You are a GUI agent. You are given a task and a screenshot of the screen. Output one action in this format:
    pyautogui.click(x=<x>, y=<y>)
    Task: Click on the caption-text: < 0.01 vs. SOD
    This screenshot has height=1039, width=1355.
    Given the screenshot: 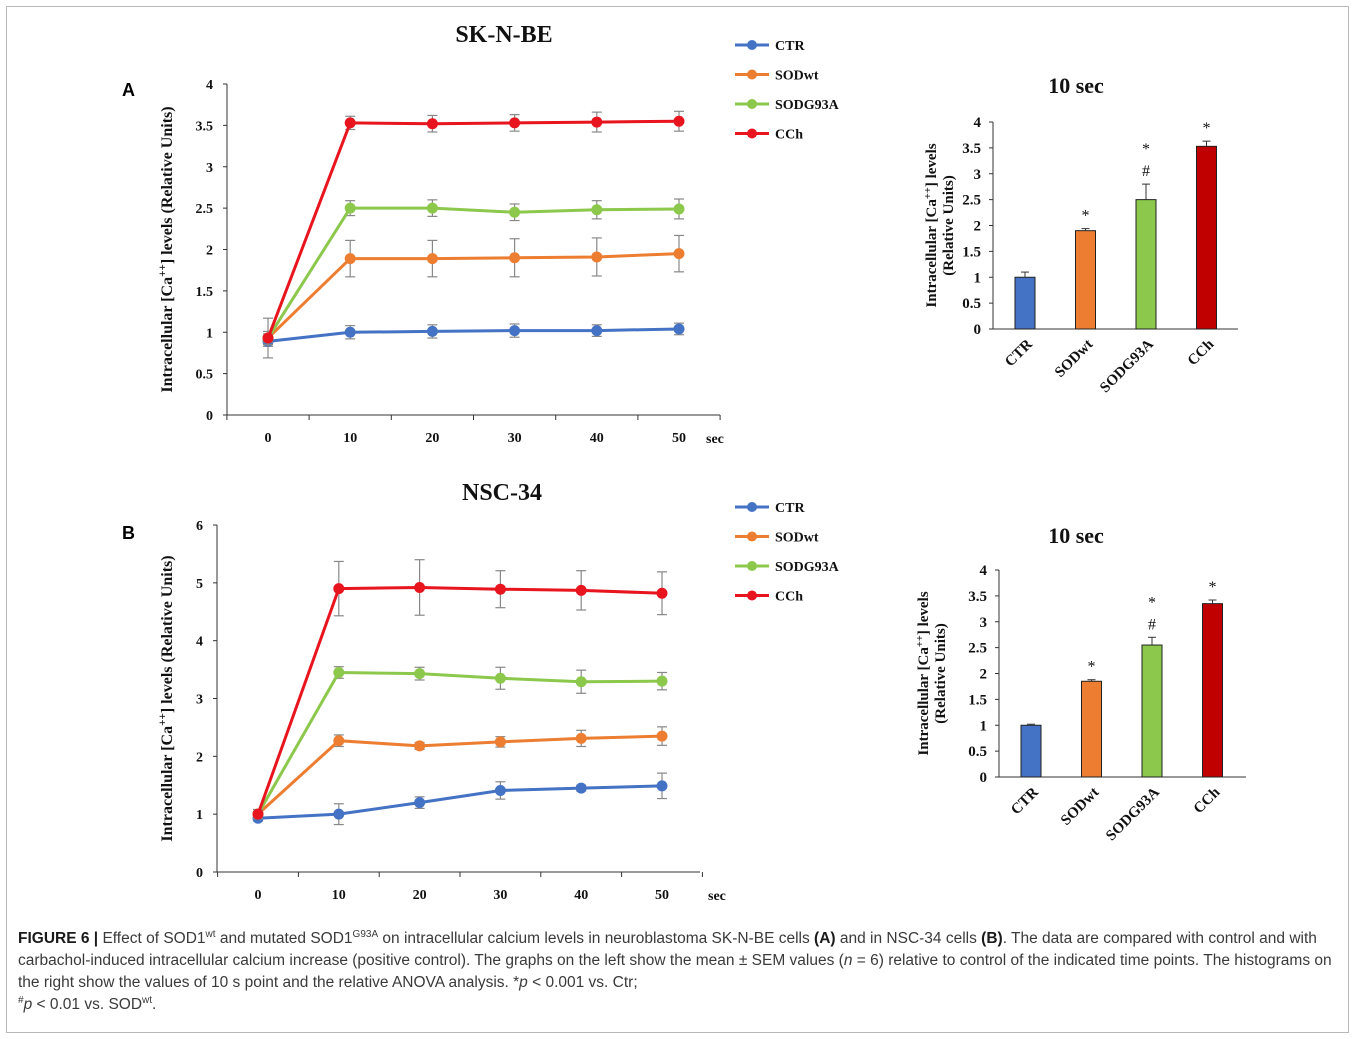 What is the action you would take?
    pyautogui.click(x=87, y=1004)
    